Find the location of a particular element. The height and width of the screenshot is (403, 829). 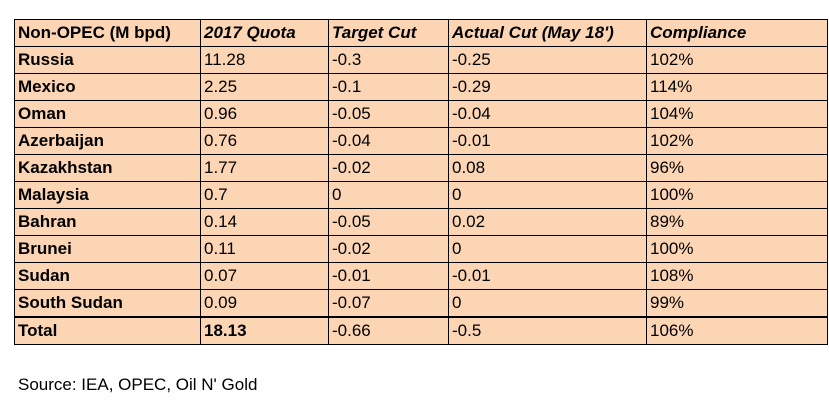

row-label: Russia is located at coordinates (107, 60).